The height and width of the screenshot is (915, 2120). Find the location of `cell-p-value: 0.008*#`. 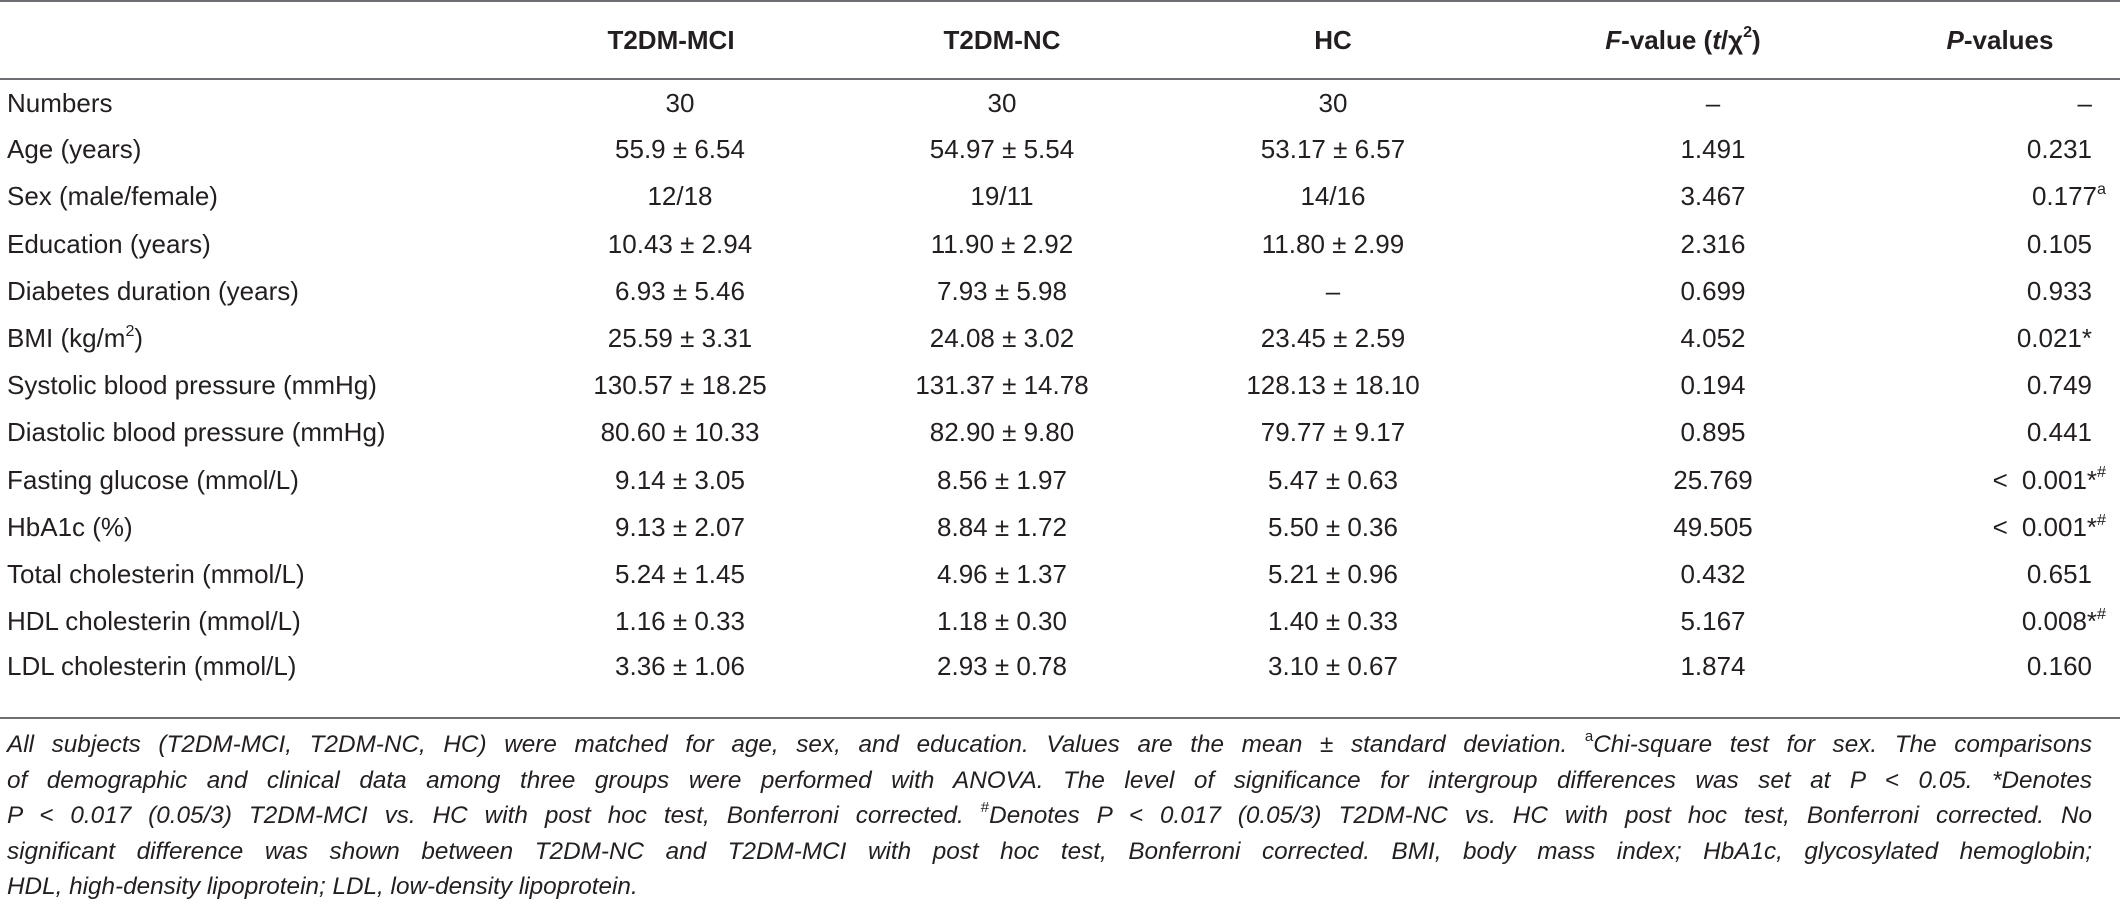

cell-p-value: 0.008*# is located at coordinates (2000, 621).